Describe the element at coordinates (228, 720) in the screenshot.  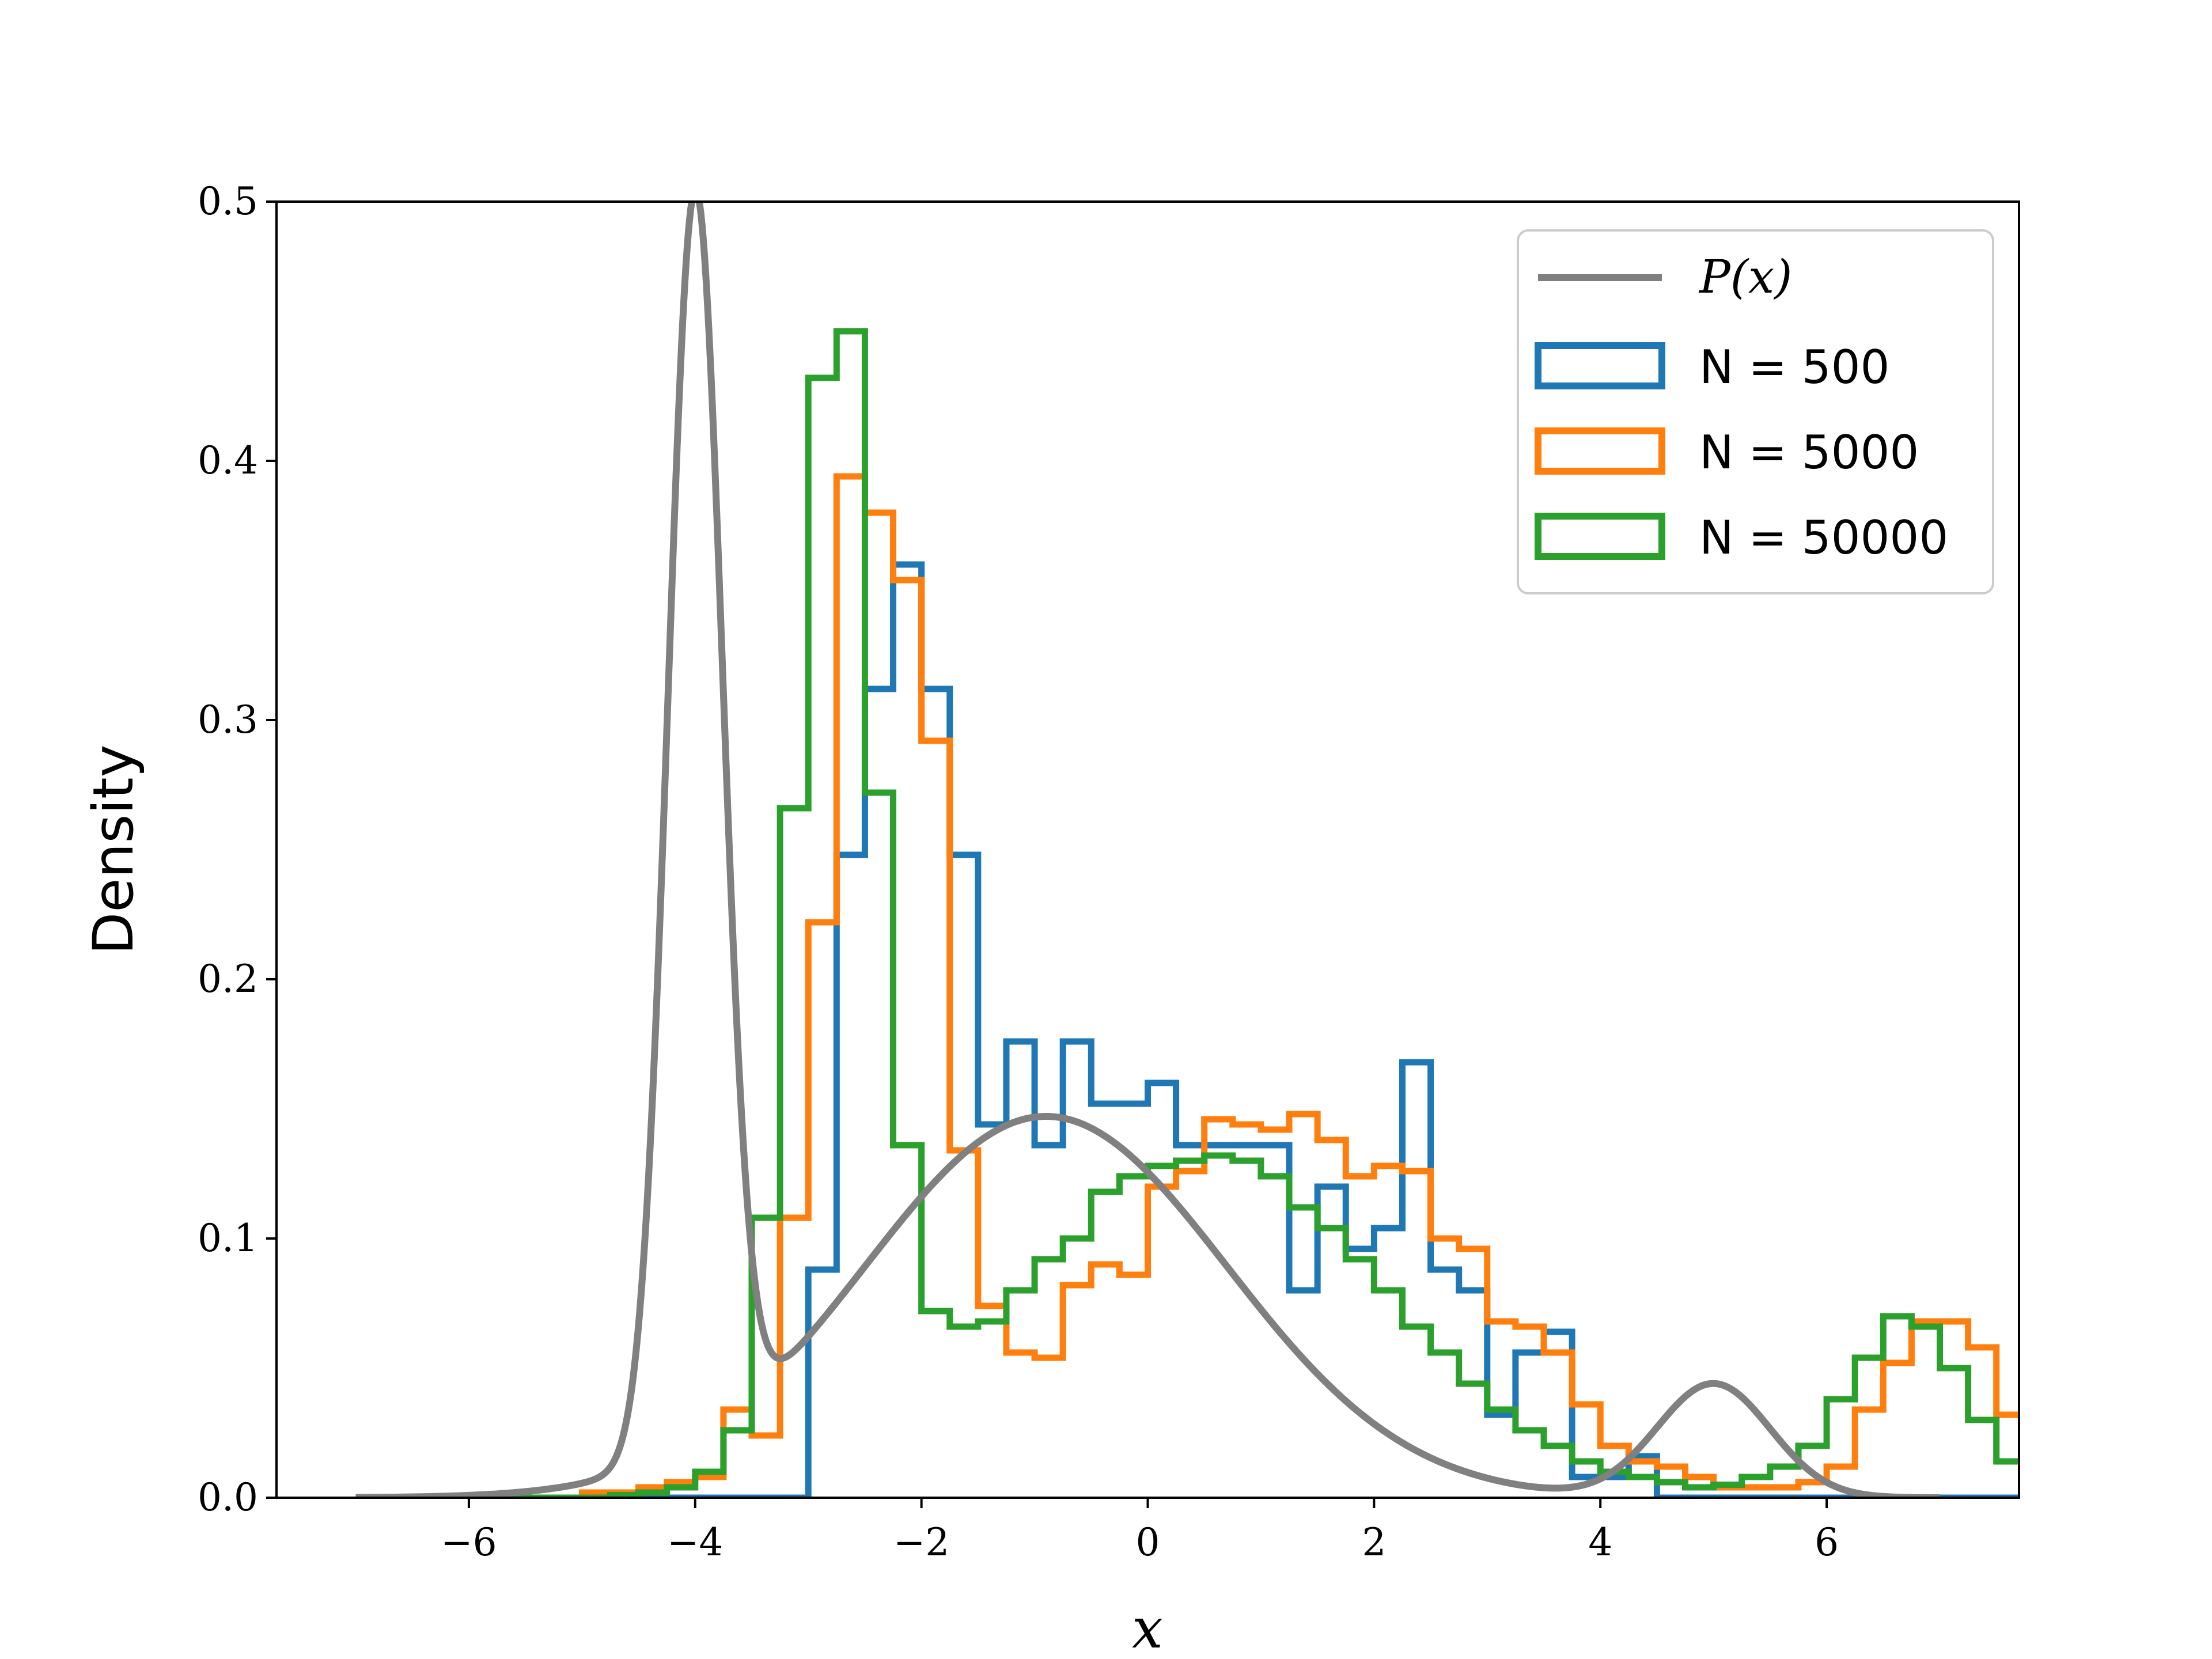
I see `y-tick-label: 0.3` at that location.